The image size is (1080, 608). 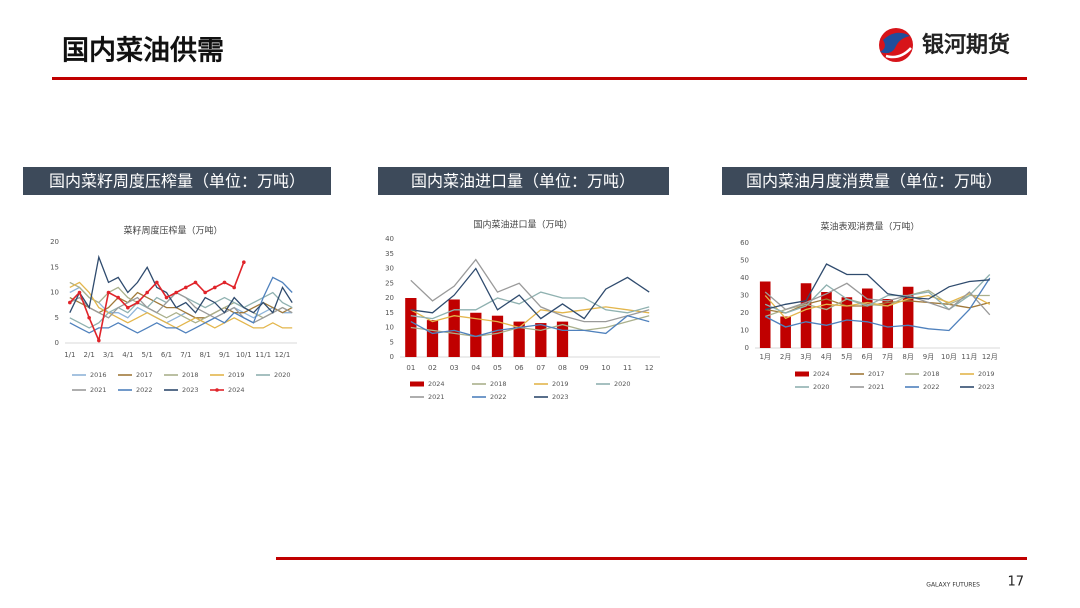 I want to click on x-tick-label: 1月, so click(x=764, y=357).